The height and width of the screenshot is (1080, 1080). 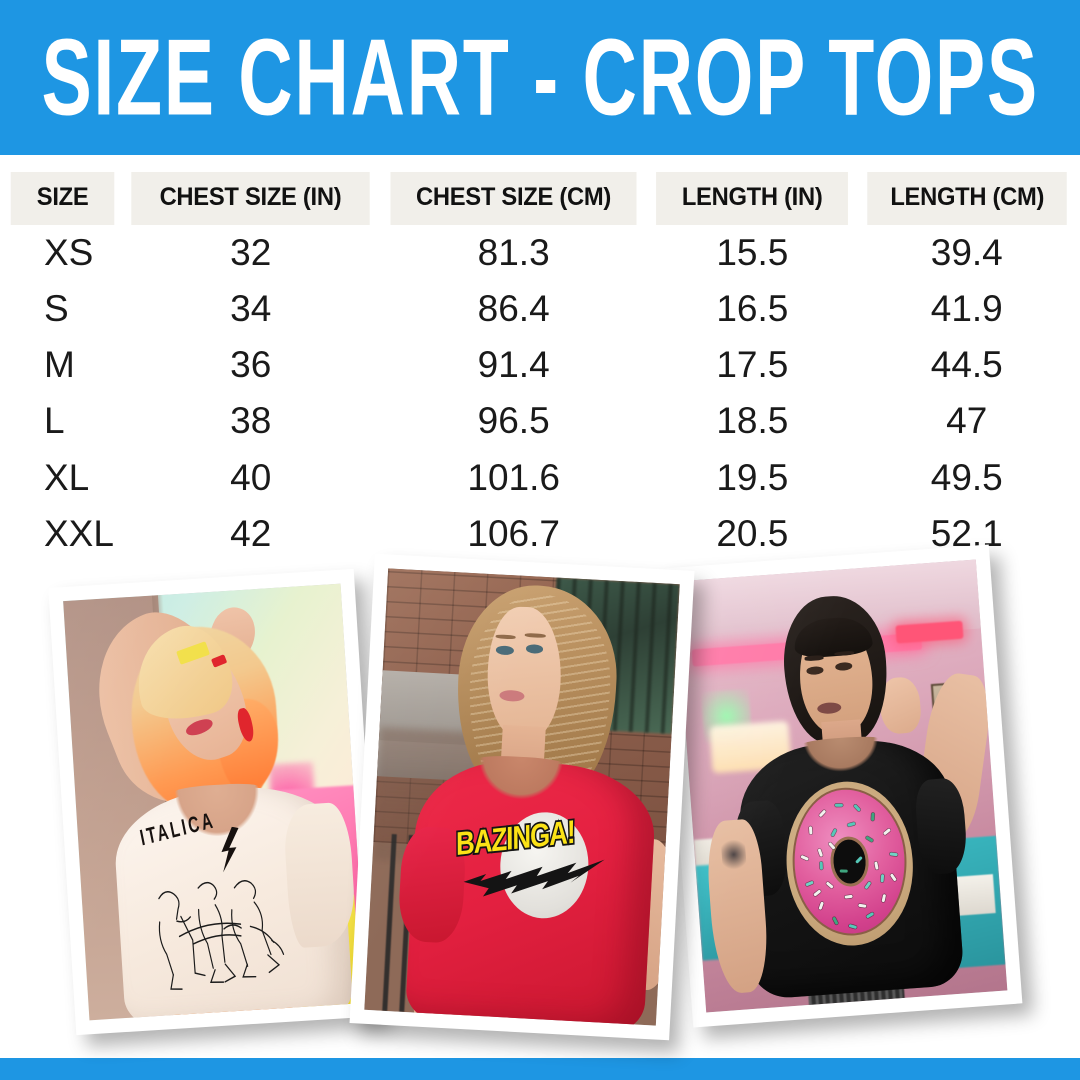 What do you see at coordinates (966, 477) in the screenshot?
I see `cell-length-cm: 49.5` at bounding box center [966, 477].